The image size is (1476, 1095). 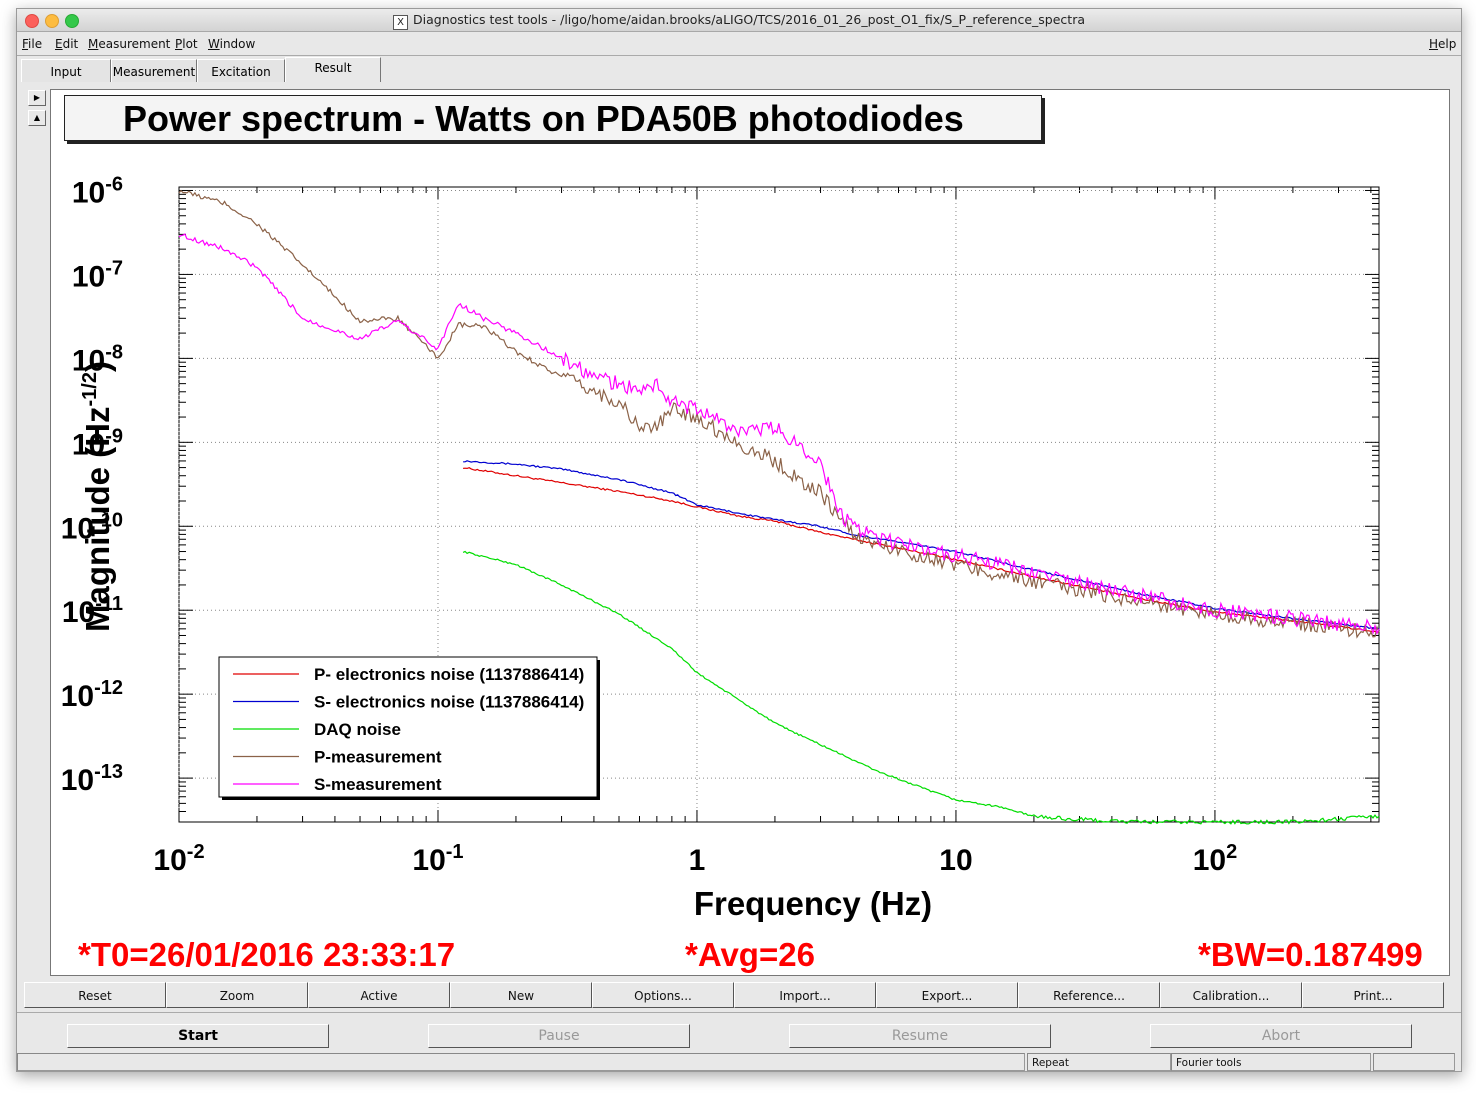 What do you see at coordinates (178, 859) in the screenshot?
I see `x-tick-label: 10⁻²` at bounding box center [178, 859].